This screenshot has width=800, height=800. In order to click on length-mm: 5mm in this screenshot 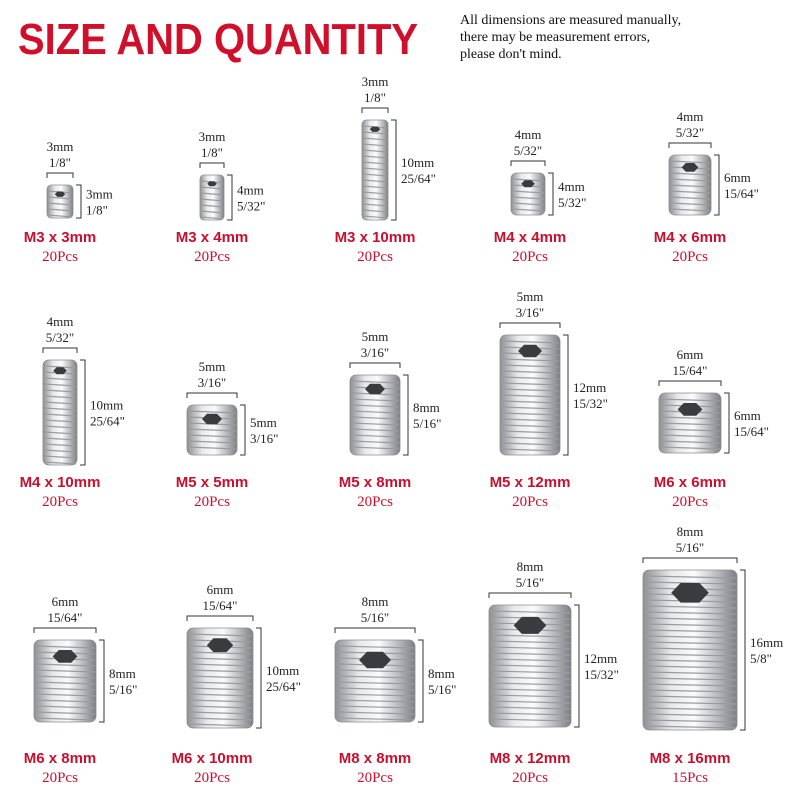, I will do `click(263, 422)`.